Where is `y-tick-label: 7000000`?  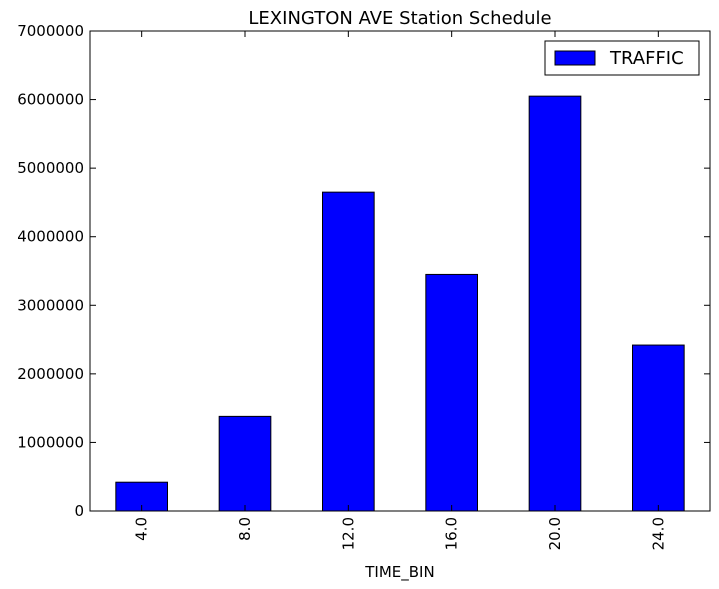
y-tick-label: 7000000 is located at coordinates (50, 31).